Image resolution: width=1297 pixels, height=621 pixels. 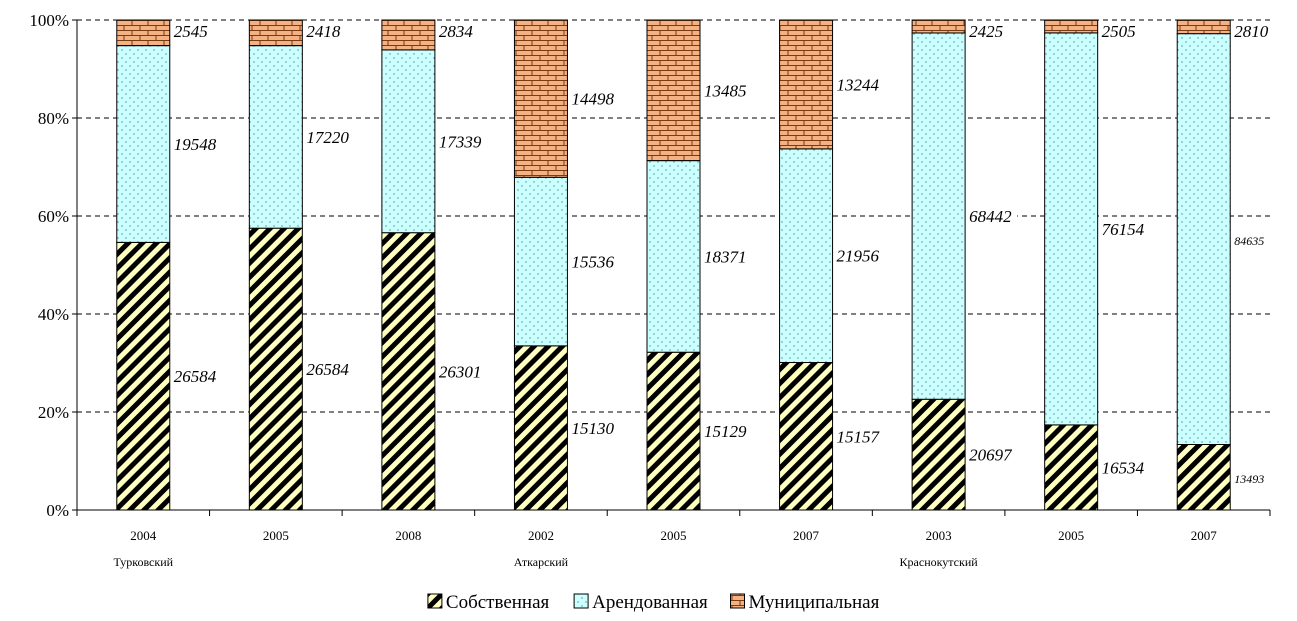 I want to click on data-label-sobstvennaya: 15129, so click(x=725, y=431).